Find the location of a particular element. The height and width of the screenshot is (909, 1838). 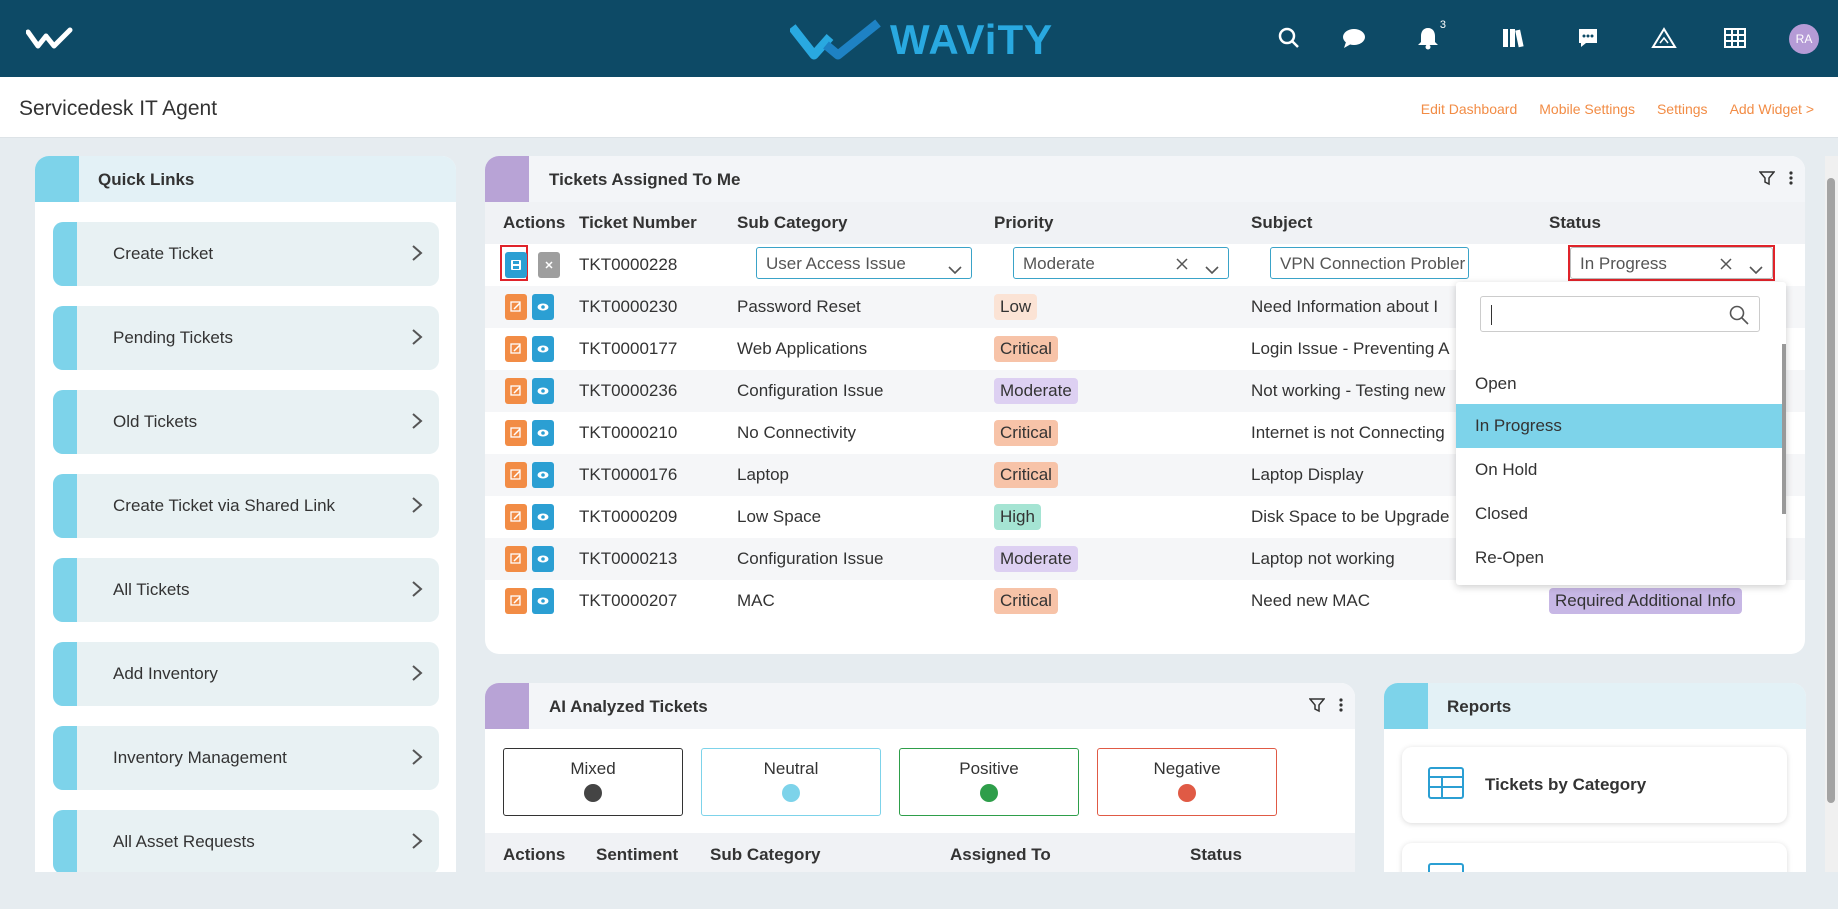

add-widget-link: Add Widget > is located at coordinates (1771, 109).